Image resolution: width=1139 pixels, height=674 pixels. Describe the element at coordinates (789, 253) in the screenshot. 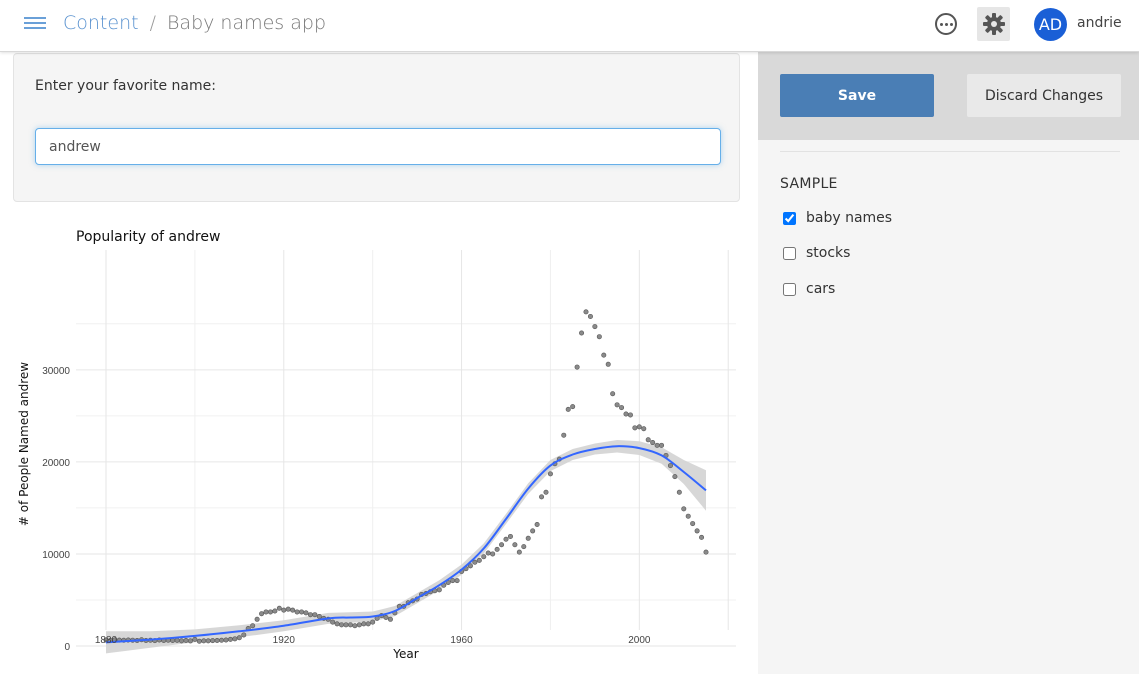

I see `stocks-checkbox` at that location.